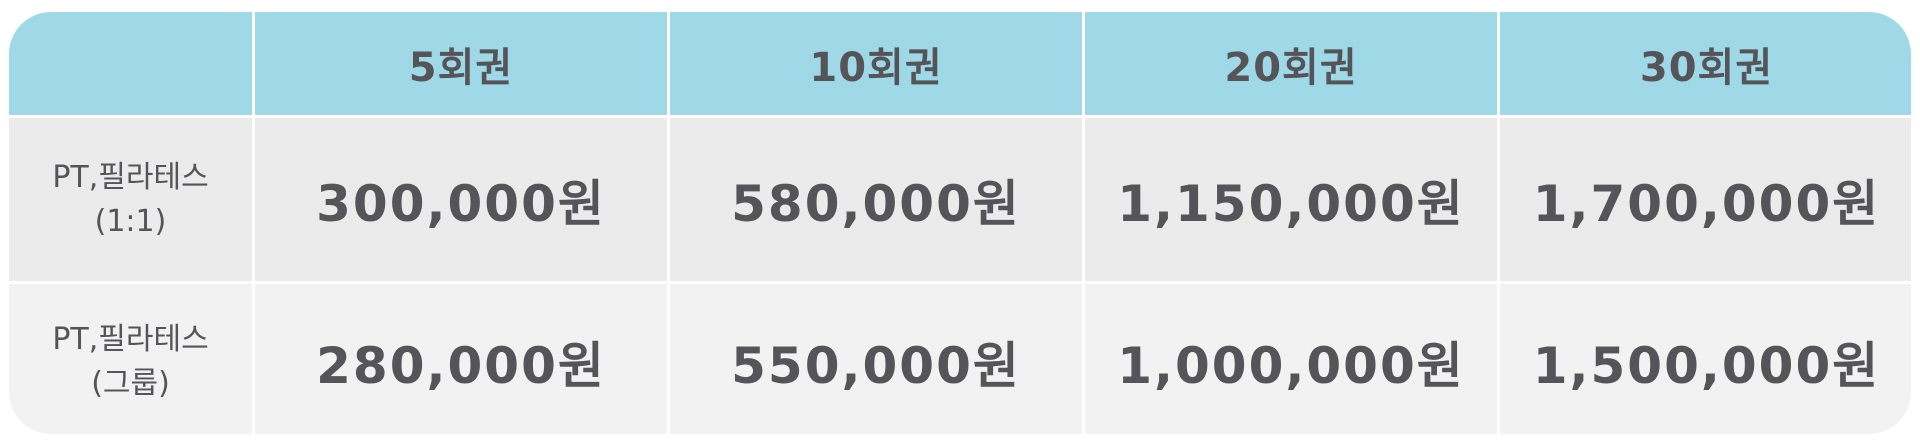 This screenshot has height=444, width=1920. Describe the element at coordinates (130, 199) in the screenshot. I see `row-label-private: PT,필라테스 (1:1)` at that location.